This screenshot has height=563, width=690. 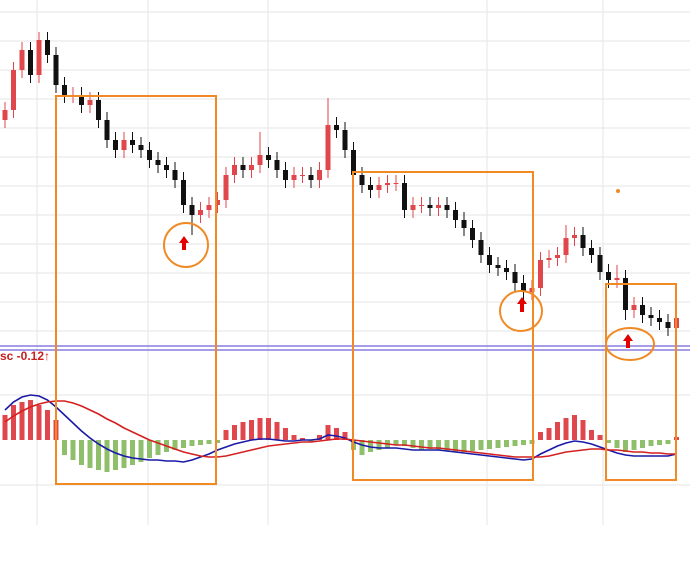 What do you see at coordinates (340, 429) in the screenshot?
I see `indicator-line` at bounding box center [340, 429].